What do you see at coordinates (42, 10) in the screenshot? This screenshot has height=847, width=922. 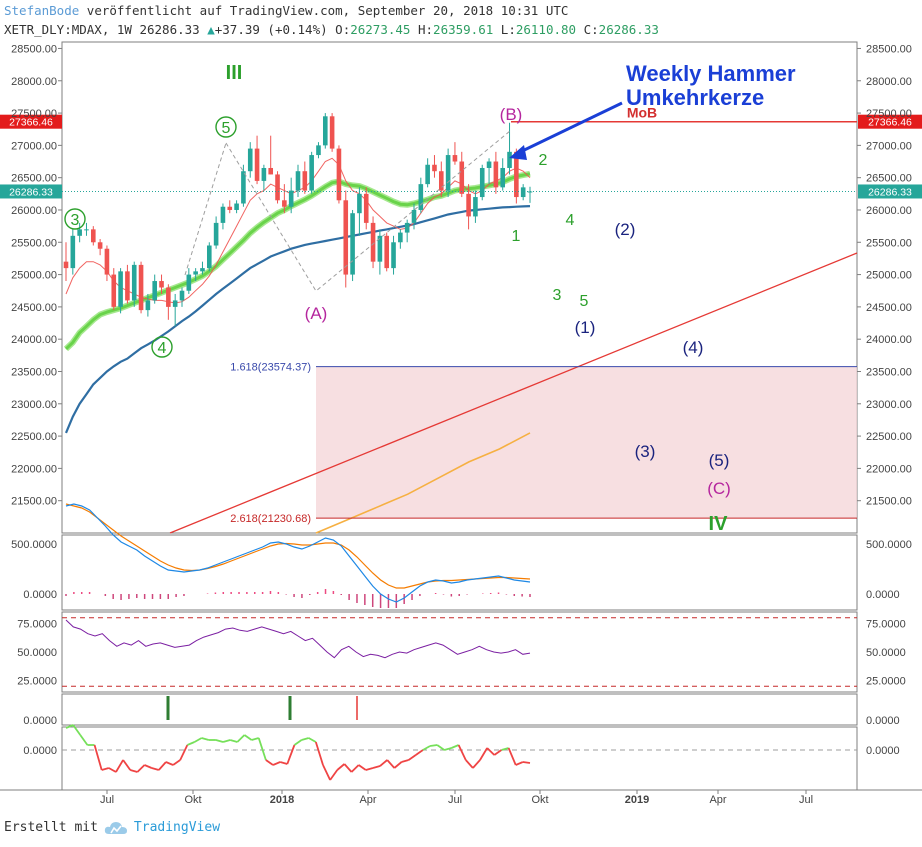 I see `author-link: StefanBode` at bounding box center [42, 10].